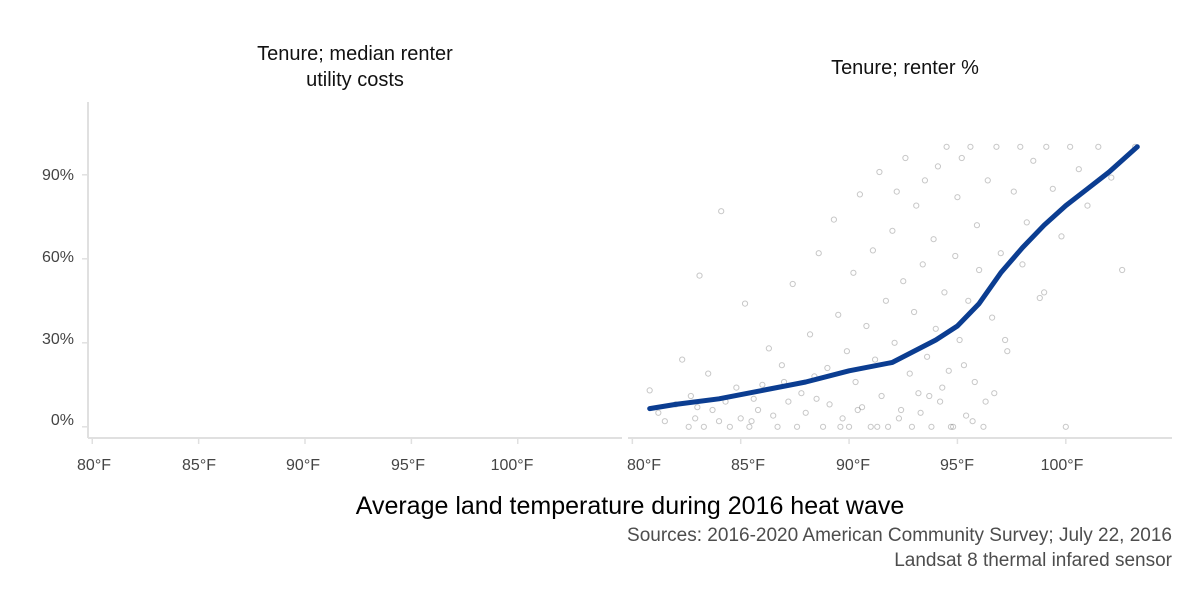 This screenshot has width=1200, height=600. What do you see at coordinates (905, 68) in the screenshot?
I see `panel-2-title: Tenure; renter %` at bounding box center [905, 68].